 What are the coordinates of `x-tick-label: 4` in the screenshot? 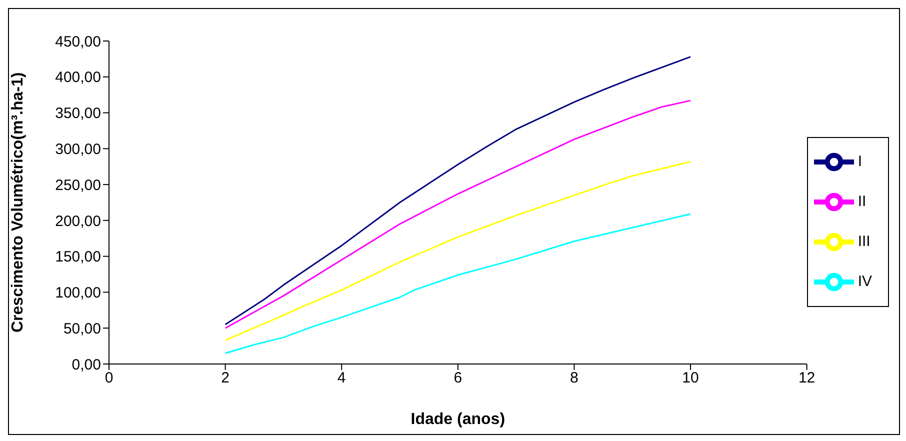 It's located at (341, 378).